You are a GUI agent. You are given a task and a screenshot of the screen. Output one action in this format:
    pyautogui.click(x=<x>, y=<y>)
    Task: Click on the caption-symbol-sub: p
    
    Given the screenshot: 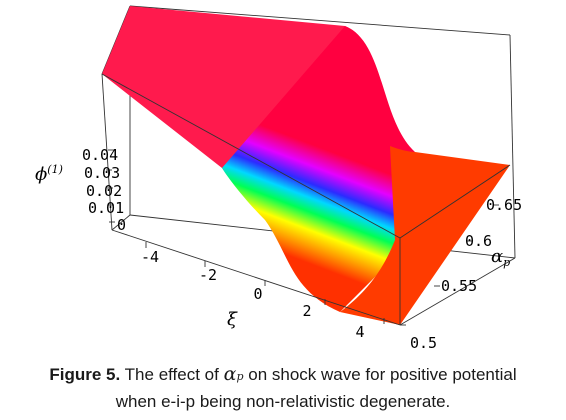 What is the action you would take?
    pyautogui.click(x=240, y=376)
    